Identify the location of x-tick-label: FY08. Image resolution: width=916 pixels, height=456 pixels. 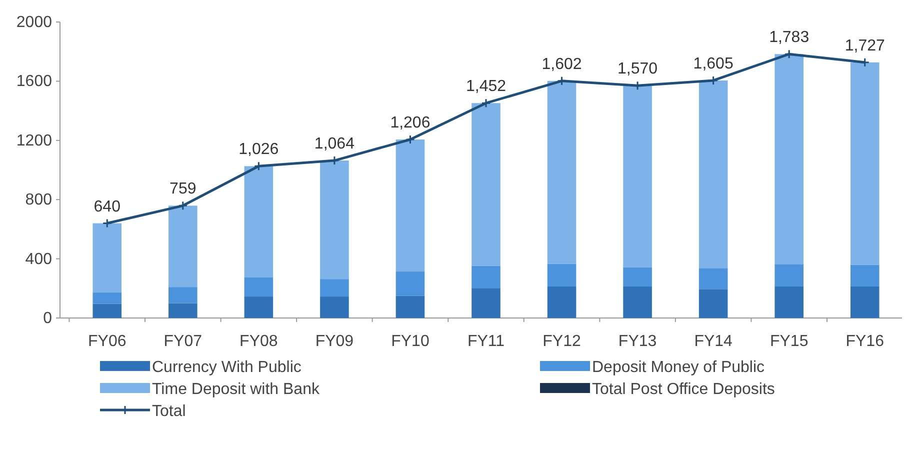
(259, 341).